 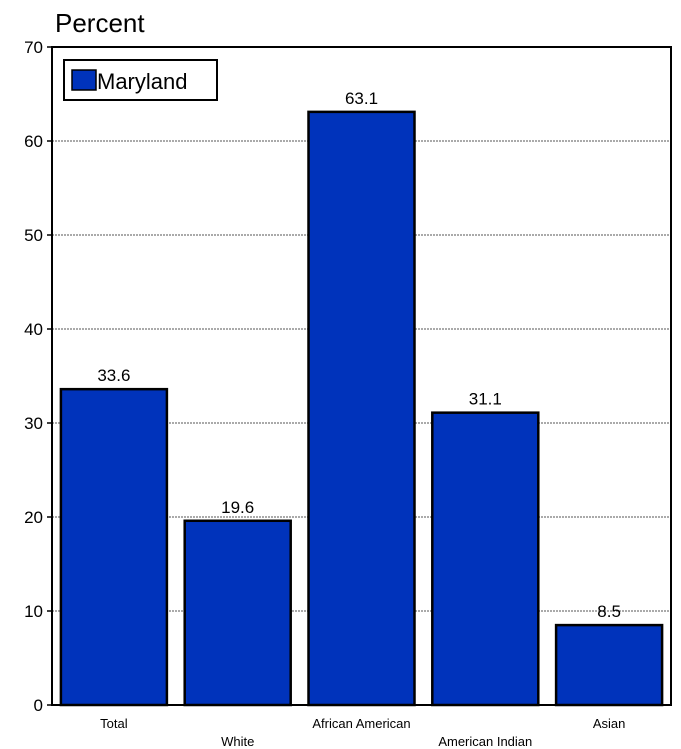 I want to click on y-tick-label: 10, so click(x=33, y=611).